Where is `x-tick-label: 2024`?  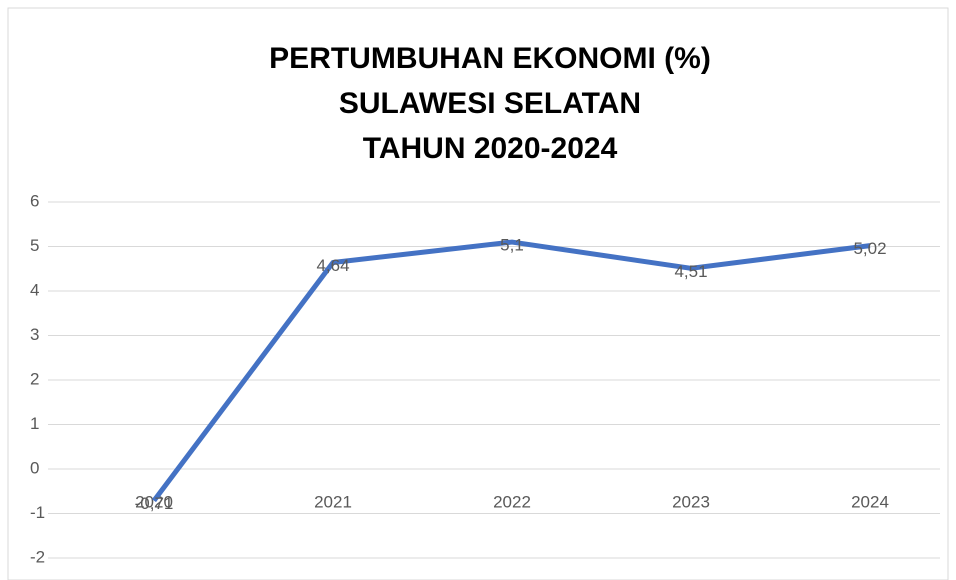
x-tick-label: 2024 is located at coordinates (870, 501).